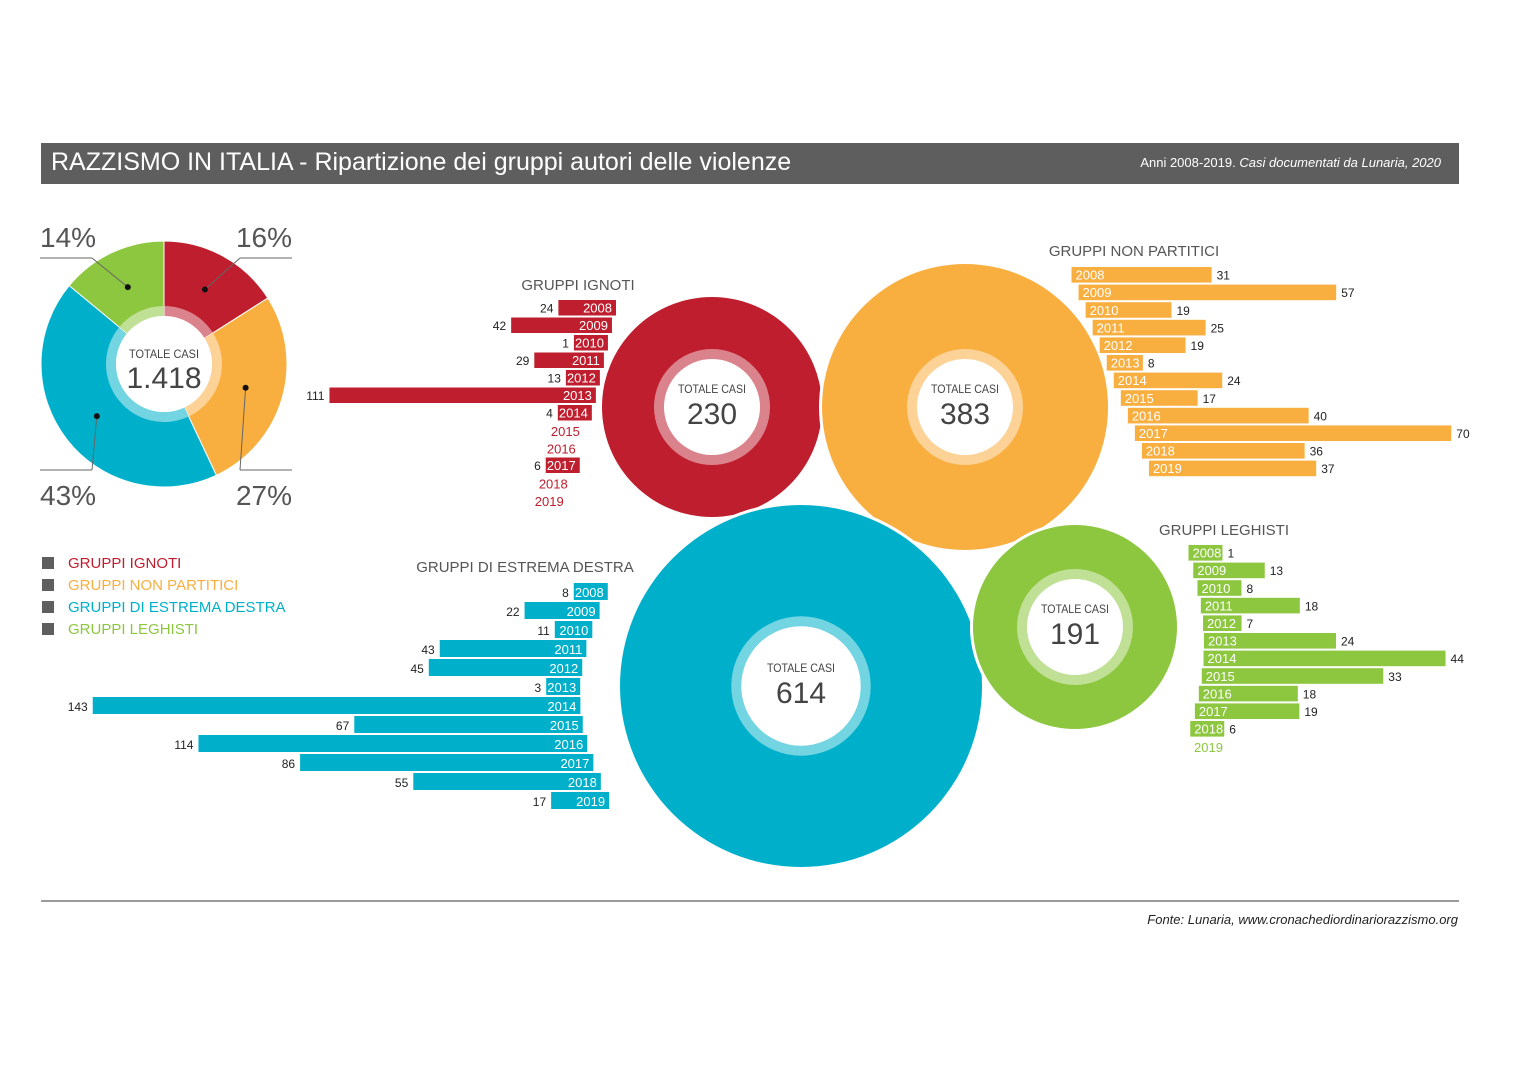  Describe the element at coordinates (1218, 328) in the screenshot. I see `bar-value-label: 25` at that location.